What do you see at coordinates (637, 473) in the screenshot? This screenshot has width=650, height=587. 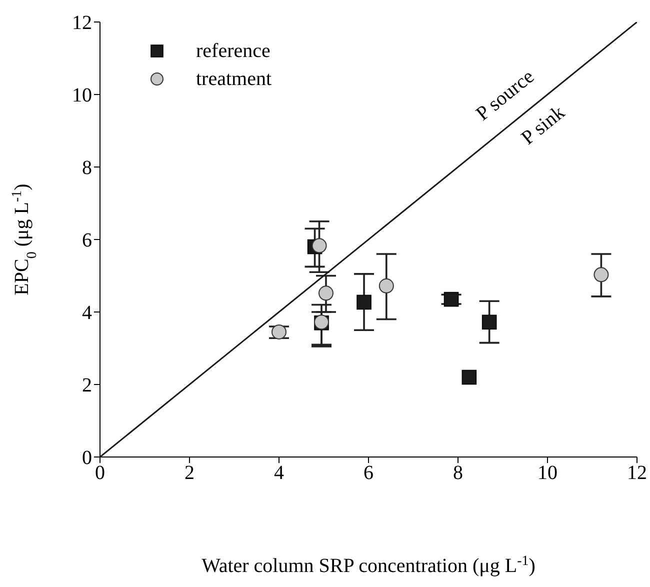 I see `x-tick-label: 12` at bounding box center [637, 473].